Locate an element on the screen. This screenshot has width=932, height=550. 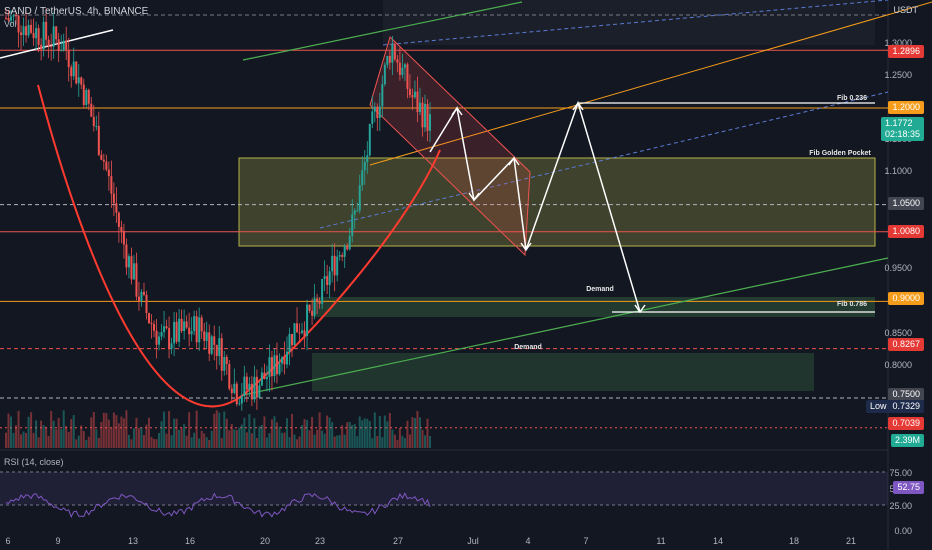
price-tag-1-1772: 1.1772 02:18:35 is located at coordinates (902, 129).